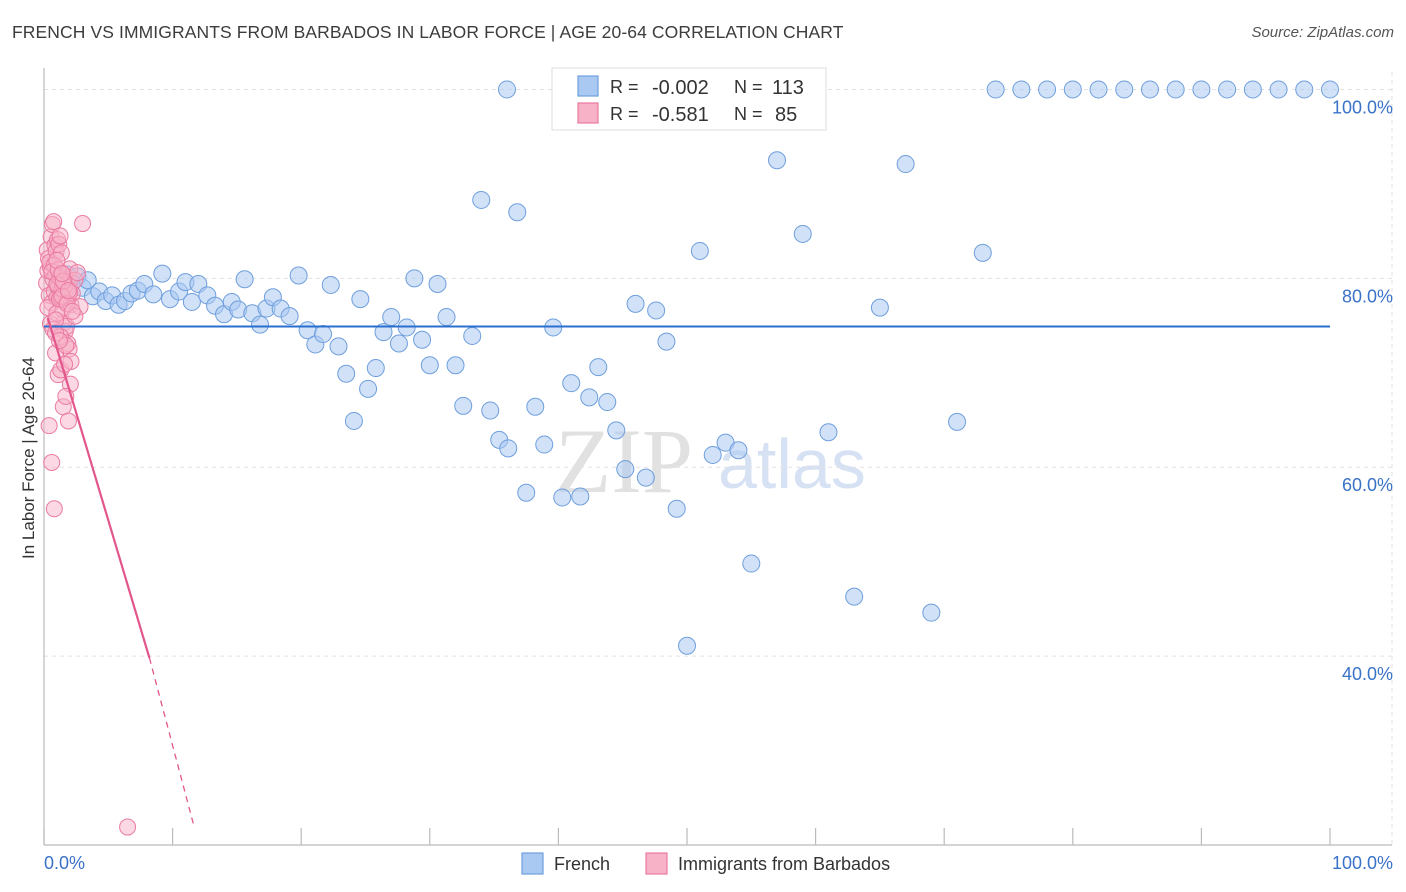 The width and height of the screenshot is (1406, 892). I want to click on stats-r-label-1: R =, so click(624, 87).